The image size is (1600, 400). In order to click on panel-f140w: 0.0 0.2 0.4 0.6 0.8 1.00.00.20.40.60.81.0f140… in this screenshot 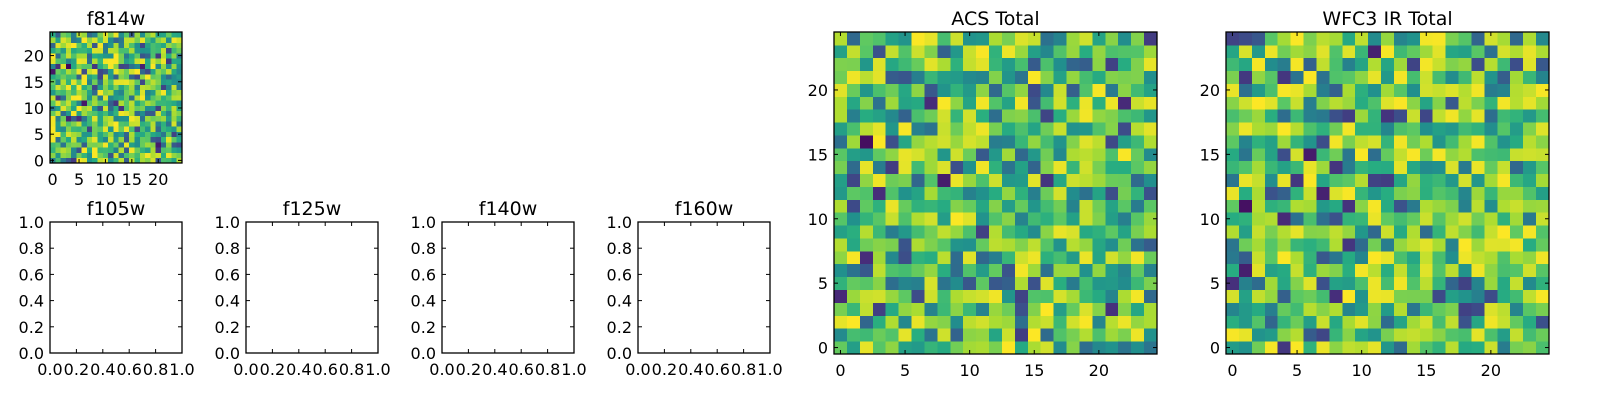, I will do `click(499, 288)`.